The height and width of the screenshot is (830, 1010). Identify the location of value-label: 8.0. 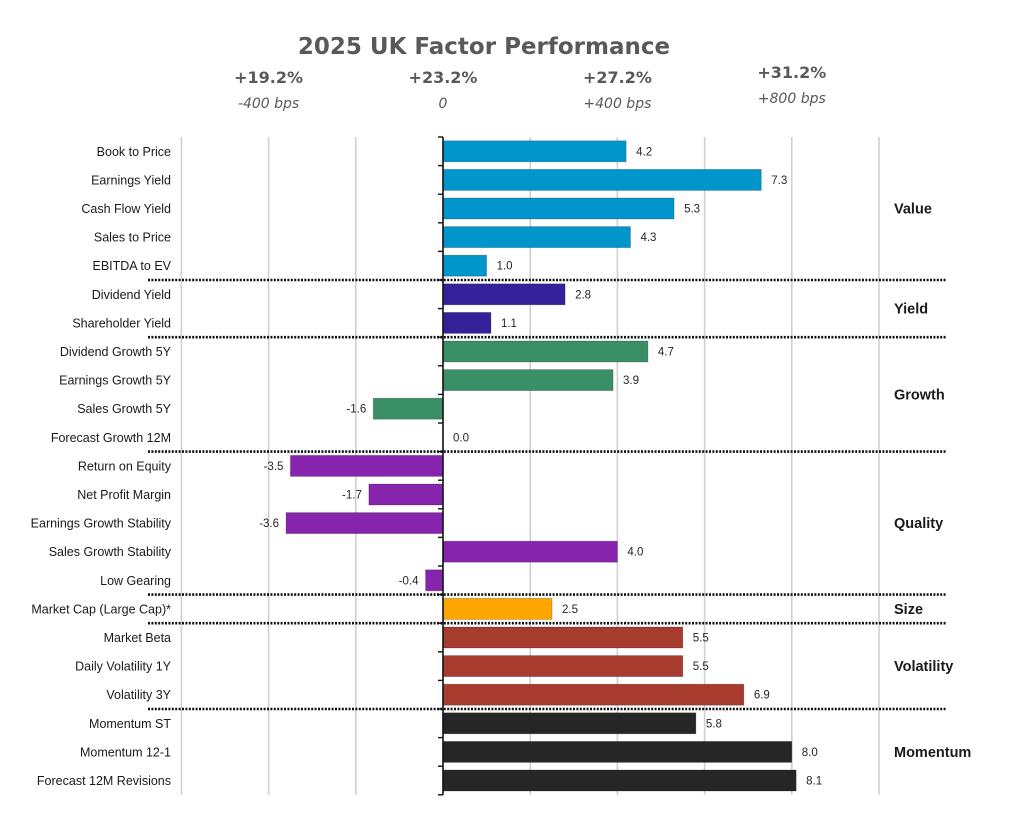
(810, 753).